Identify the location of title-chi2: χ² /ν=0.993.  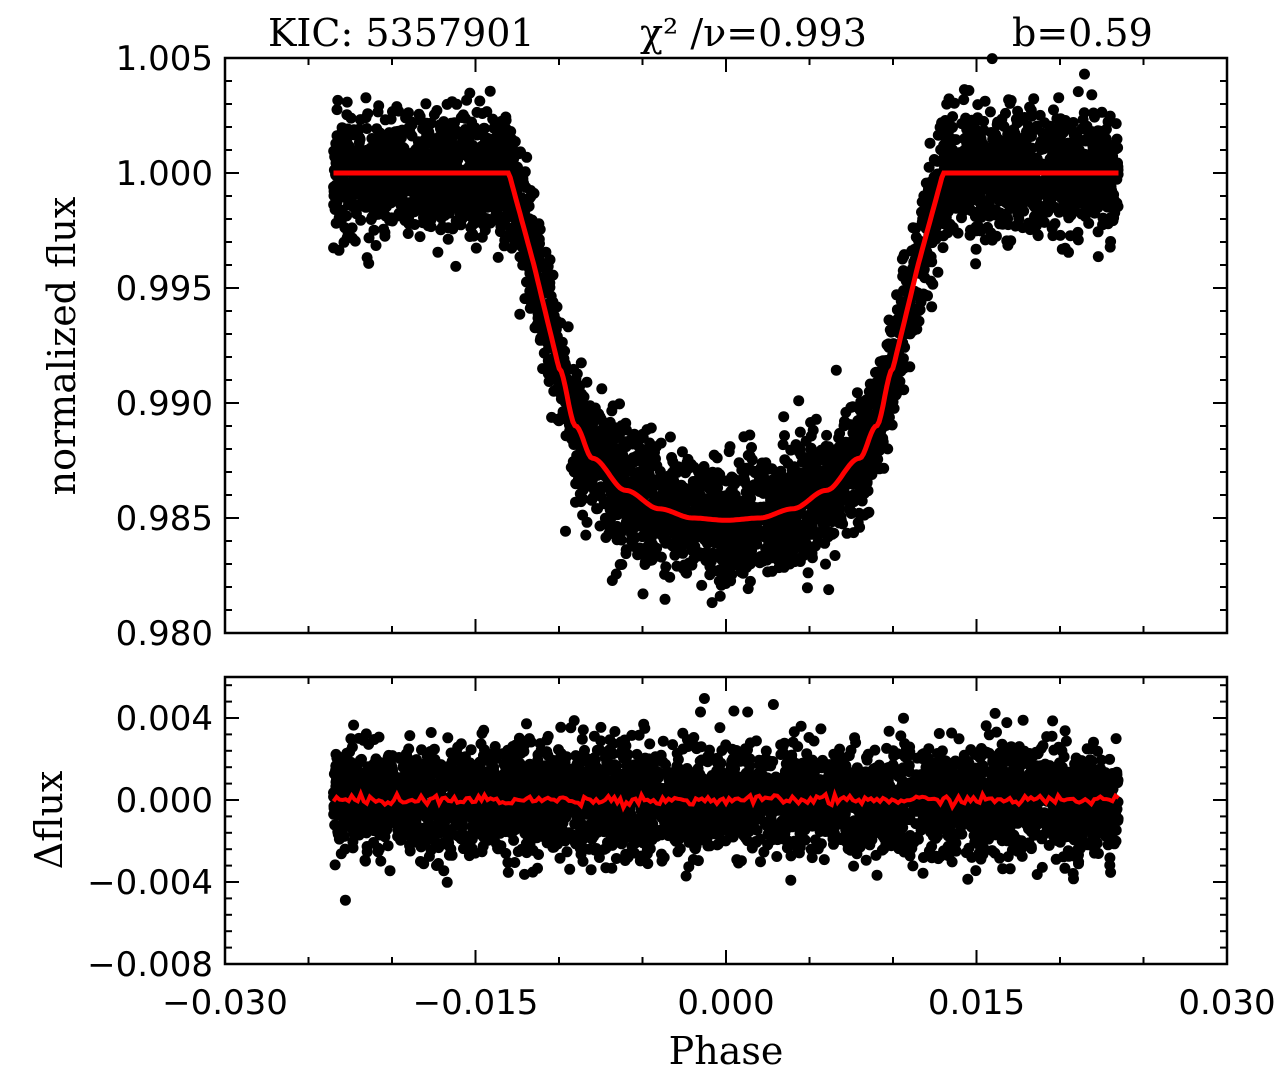
(753, 33).